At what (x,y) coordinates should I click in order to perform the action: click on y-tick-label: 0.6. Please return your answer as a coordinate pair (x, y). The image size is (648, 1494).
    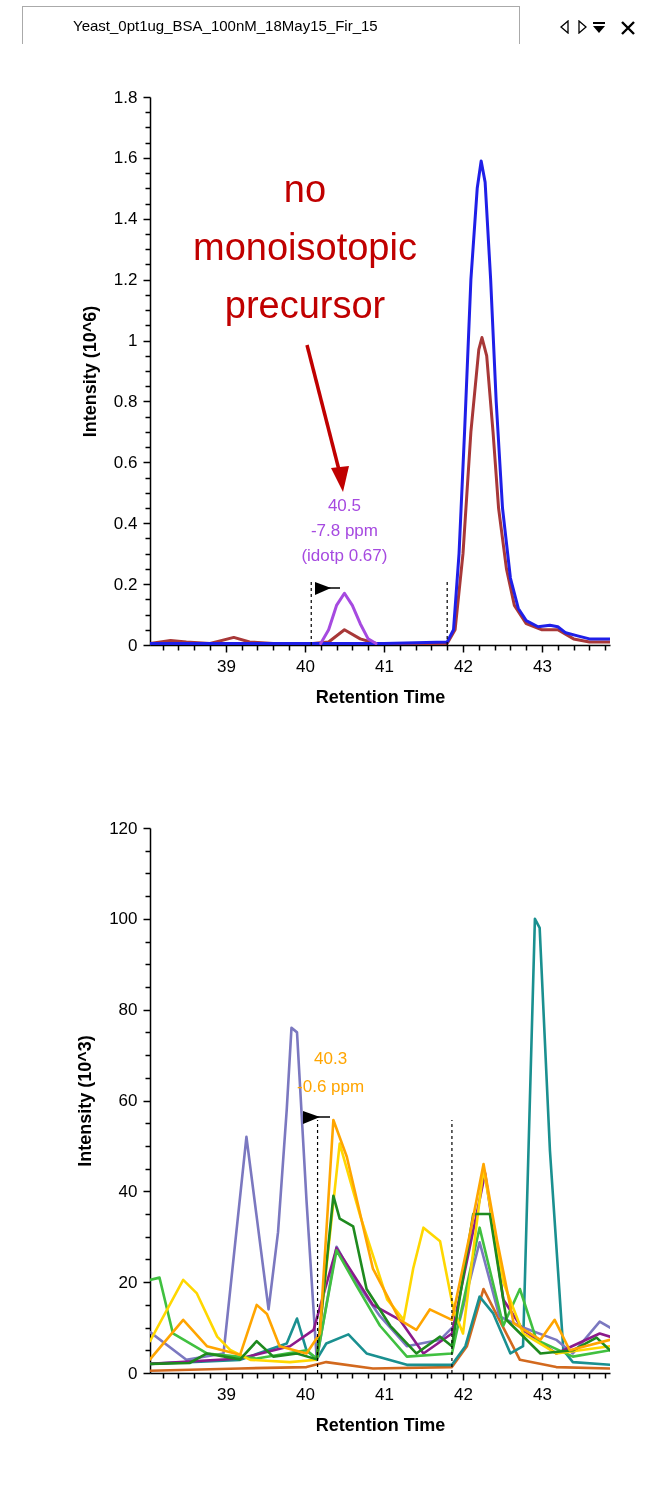
    Looking at the image, I should click on (125, 462).